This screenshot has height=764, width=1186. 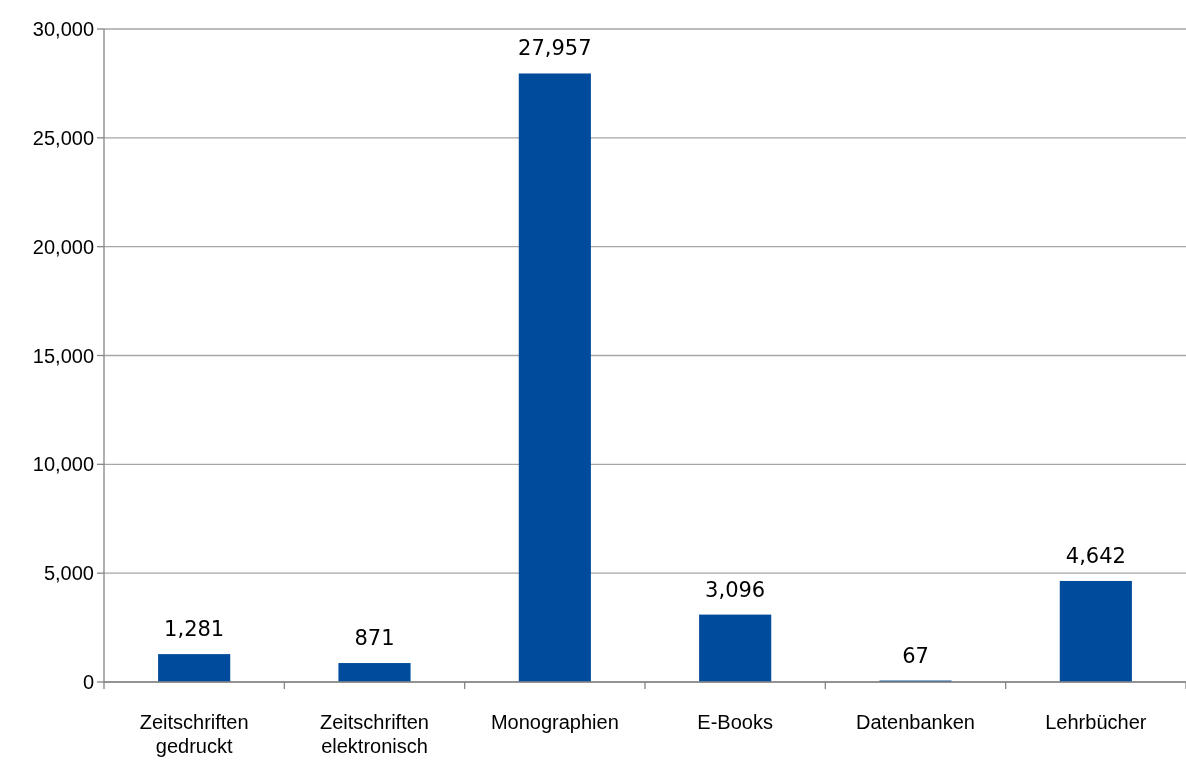 I want to click on data-label: 871, so click(x=374, y=638).